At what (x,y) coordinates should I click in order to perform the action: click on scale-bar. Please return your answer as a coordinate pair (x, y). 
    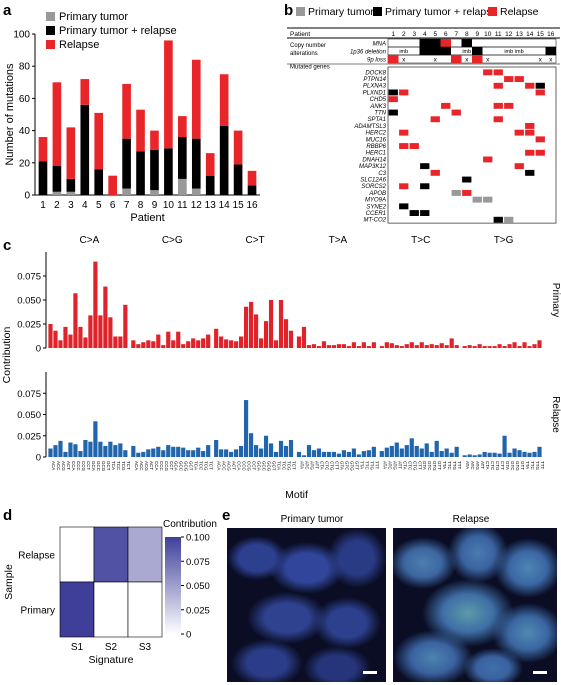
    Looking at the image, I should click on (370, 672).